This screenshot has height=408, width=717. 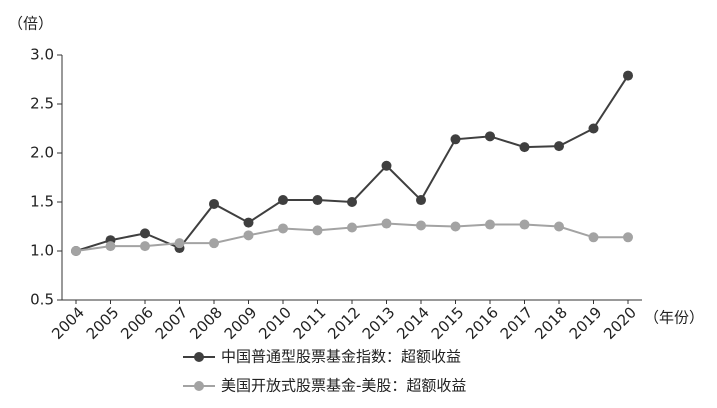 I want to click on x-tick-label: 2018, so click(x=551, y=323).